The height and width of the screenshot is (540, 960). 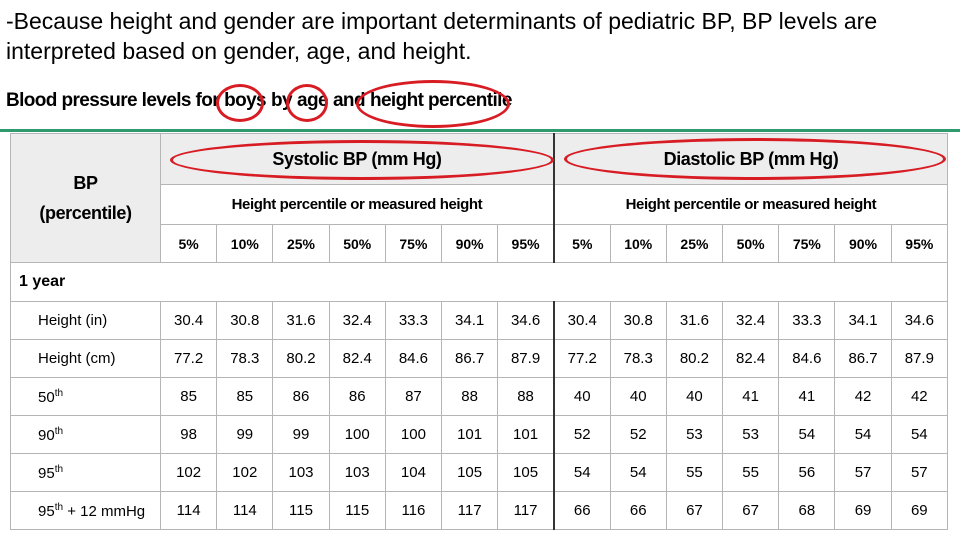 What do you see at coordinates (245, 243) in the screenshot?
I see `systolic-percentile-header: 10%` at bounding box center [245, 243].